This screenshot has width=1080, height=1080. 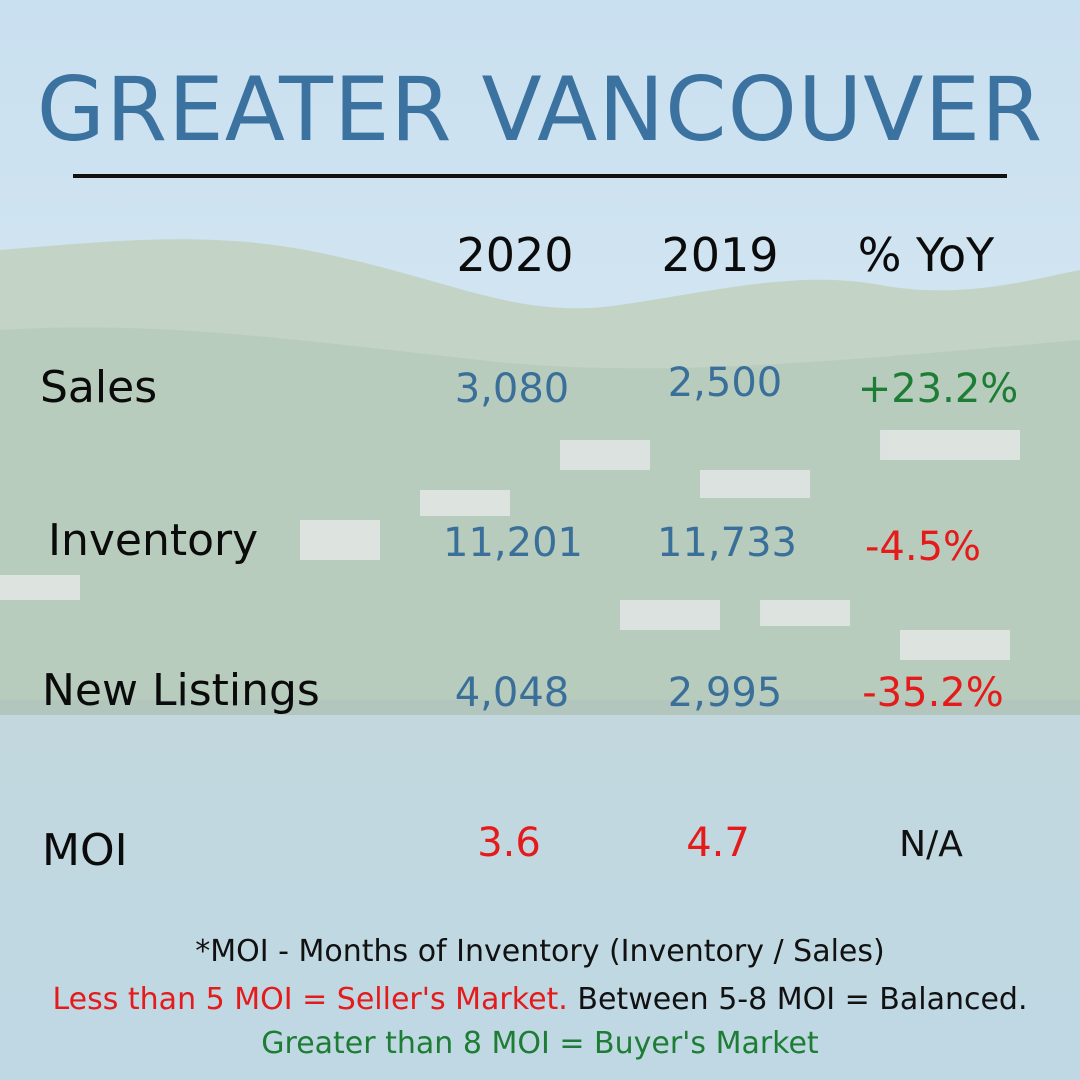 I want to click on title-divider, so click(x=540, y=176).